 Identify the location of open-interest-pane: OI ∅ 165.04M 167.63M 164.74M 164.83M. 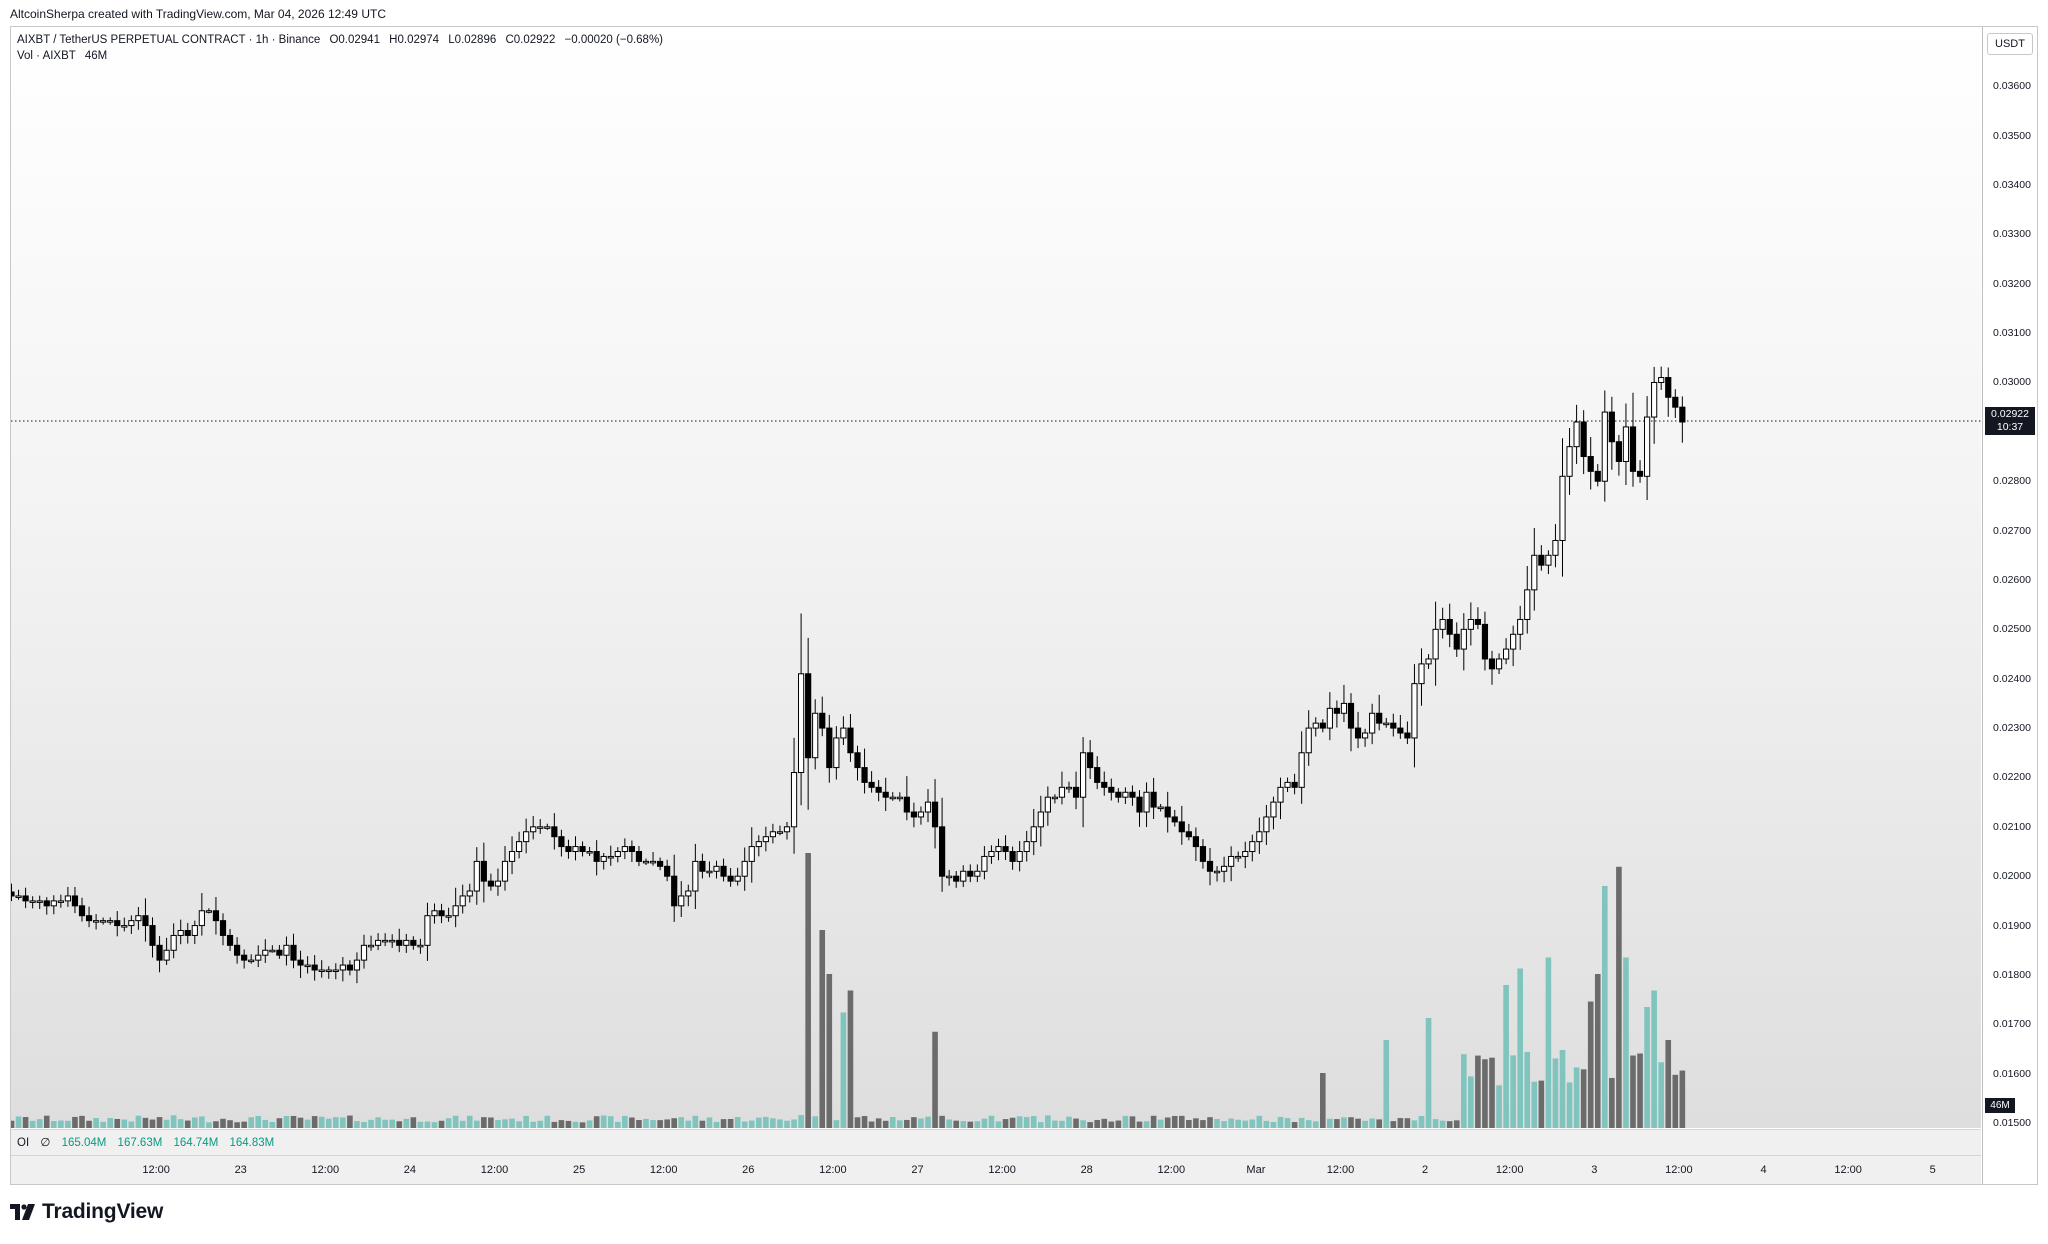
(996, 1142).